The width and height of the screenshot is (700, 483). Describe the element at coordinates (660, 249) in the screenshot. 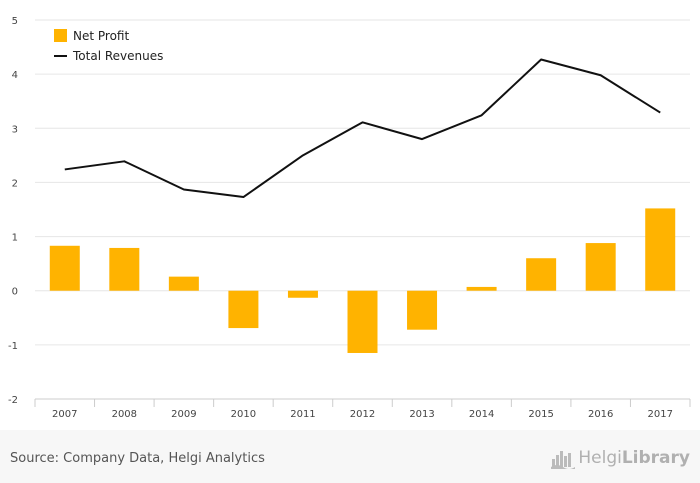

I see `bar-net-profit-2017` at that location.